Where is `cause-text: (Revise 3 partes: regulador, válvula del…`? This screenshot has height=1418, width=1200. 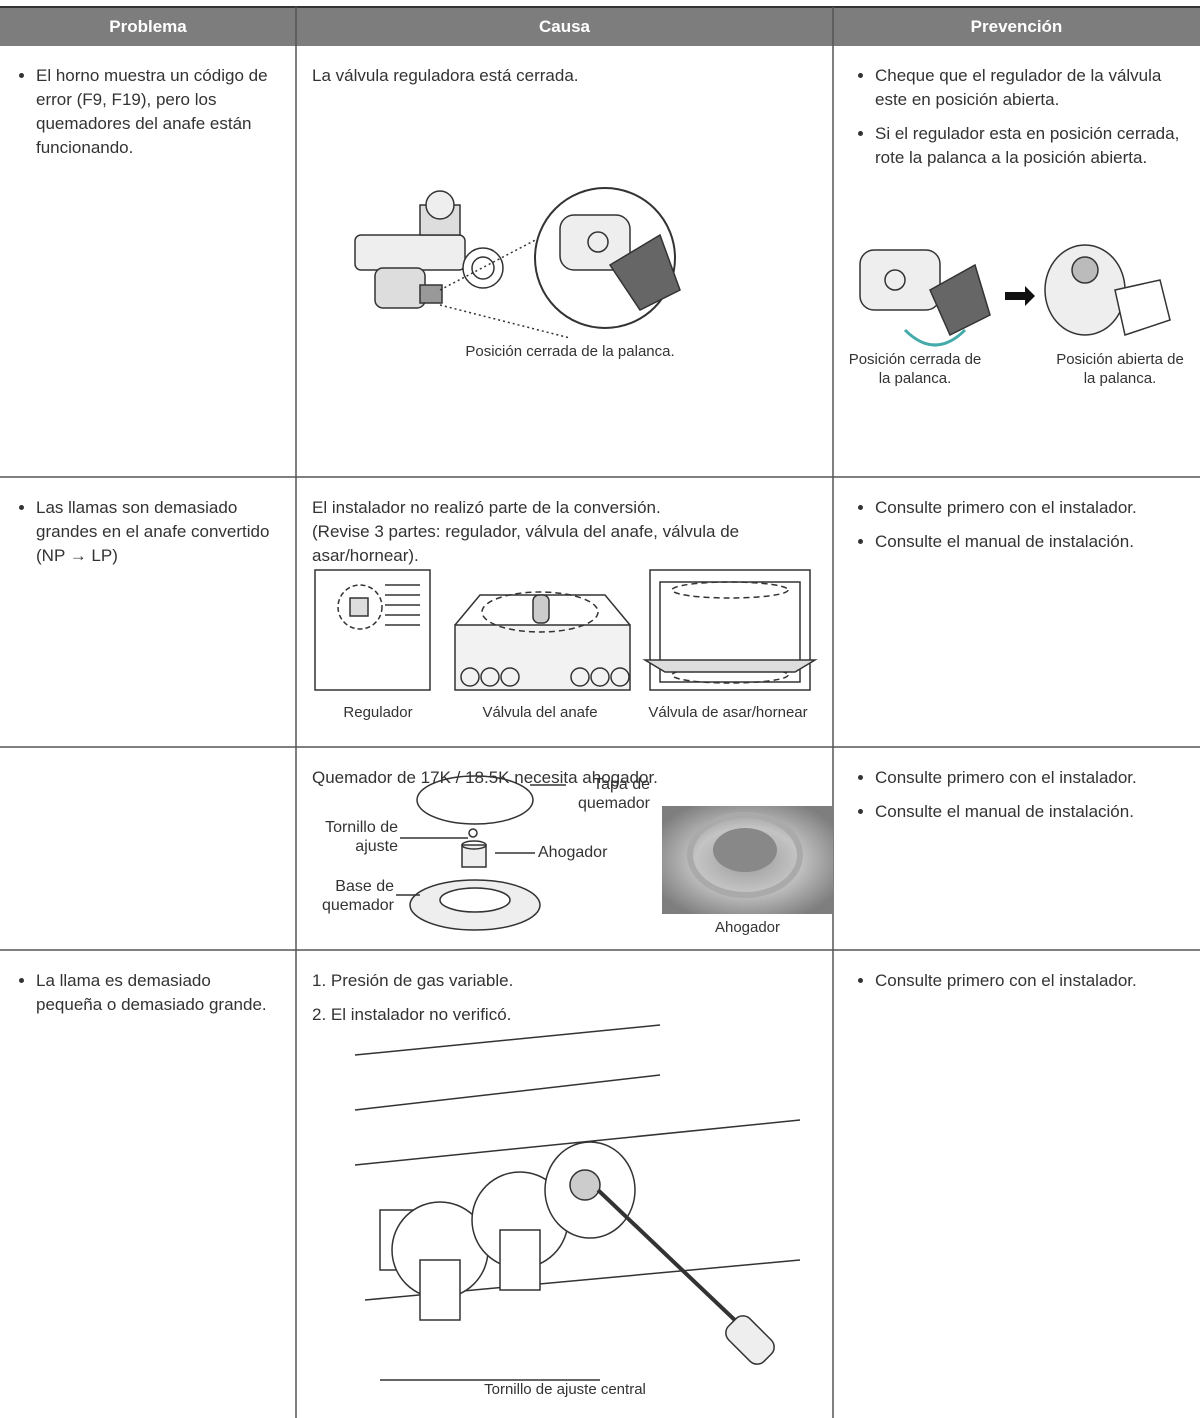
cause-text: (Revise 3 partes: regulador, válvula del… is located at coordinates (526, 543).